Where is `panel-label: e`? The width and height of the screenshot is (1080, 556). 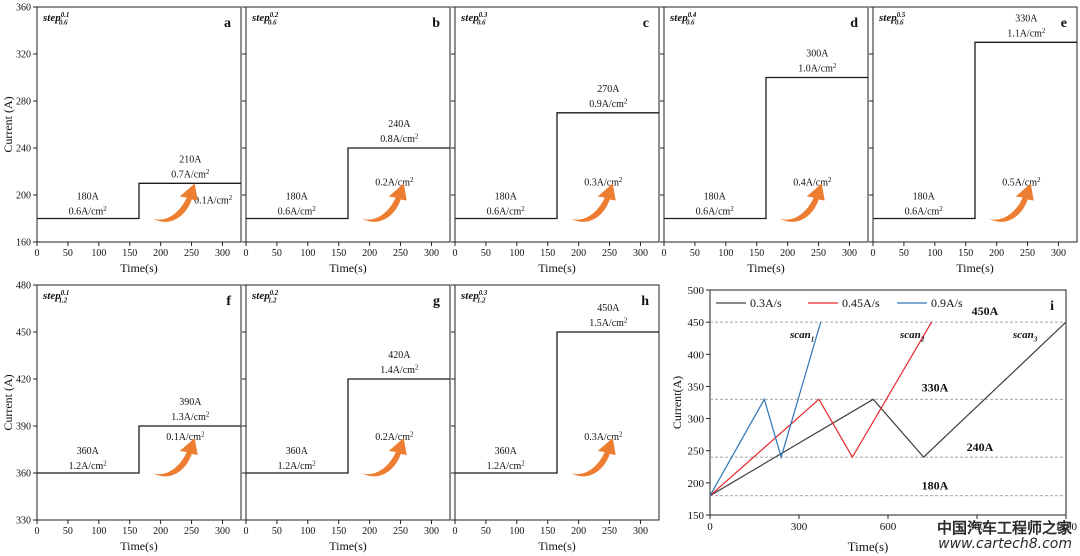
panel-label: e is located at coordinates (1064, 23).